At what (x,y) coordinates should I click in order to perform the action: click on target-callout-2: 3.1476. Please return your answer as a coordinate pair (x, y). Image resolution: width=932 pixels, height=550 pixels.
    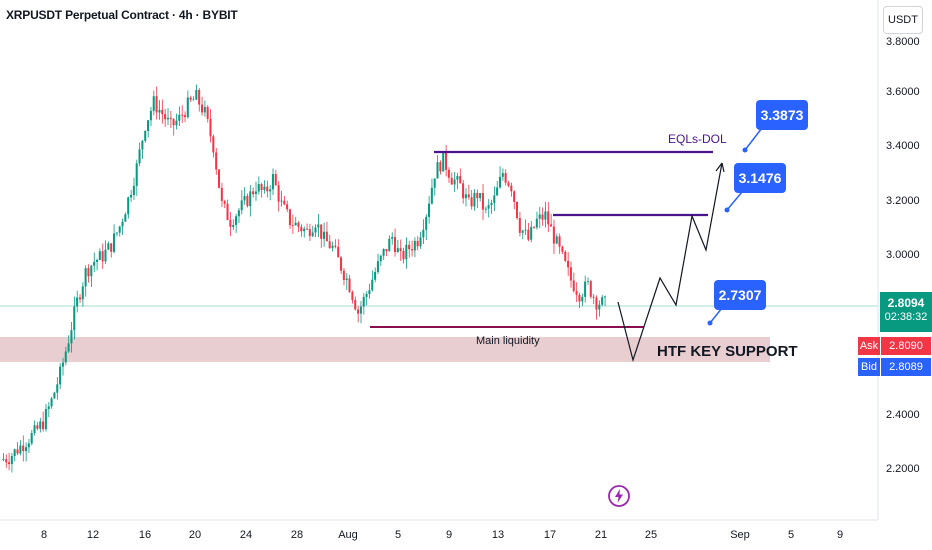
    Looking at the image, I should click on (760, 178).